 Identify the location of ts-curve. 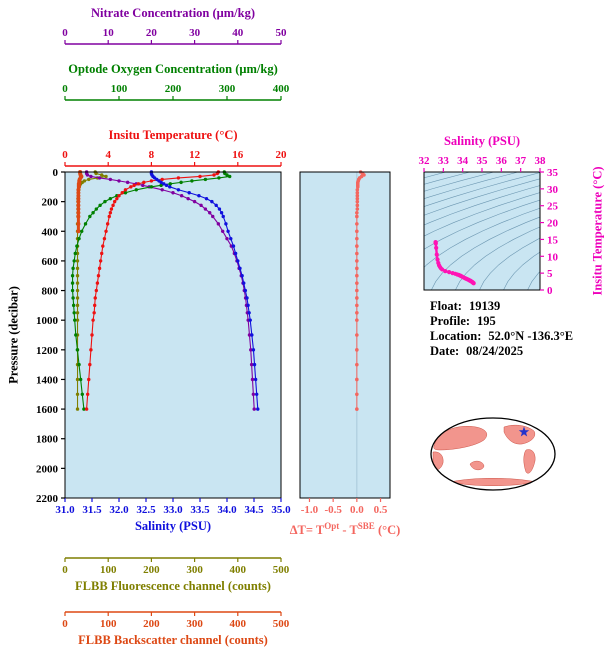
(454, 263).